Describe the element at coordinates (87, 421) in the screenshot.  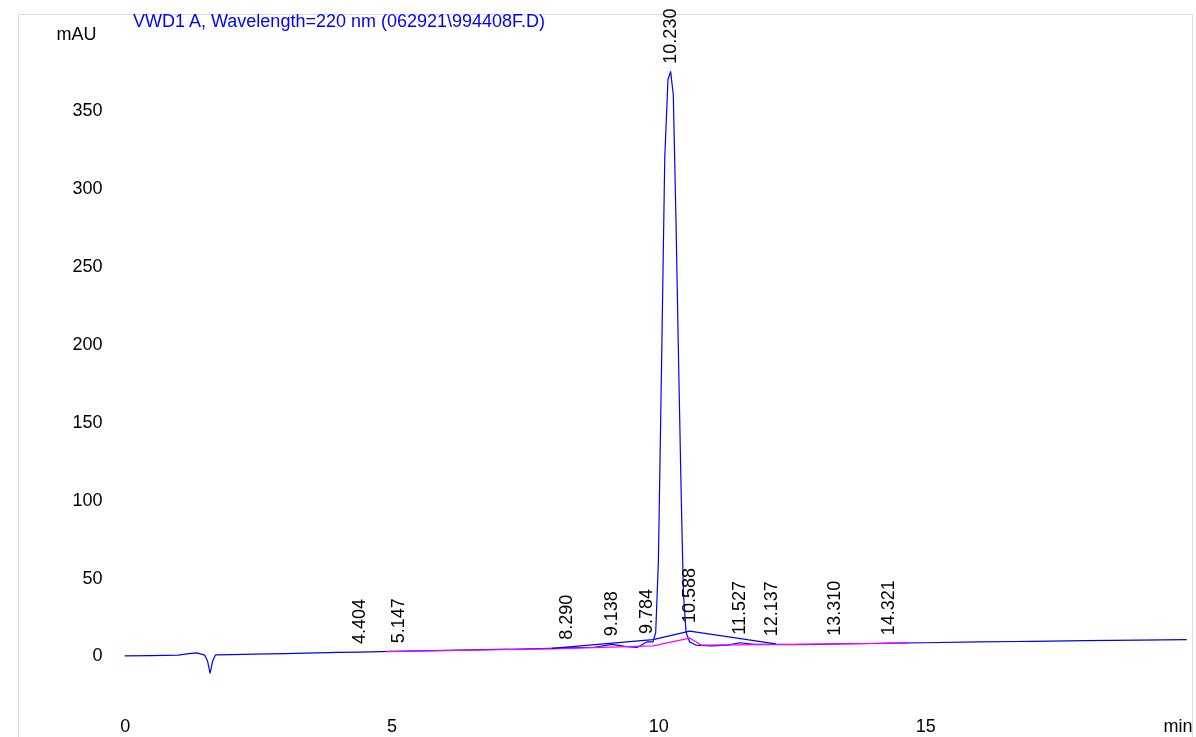
I see `y-tick-label: 150` at that location.